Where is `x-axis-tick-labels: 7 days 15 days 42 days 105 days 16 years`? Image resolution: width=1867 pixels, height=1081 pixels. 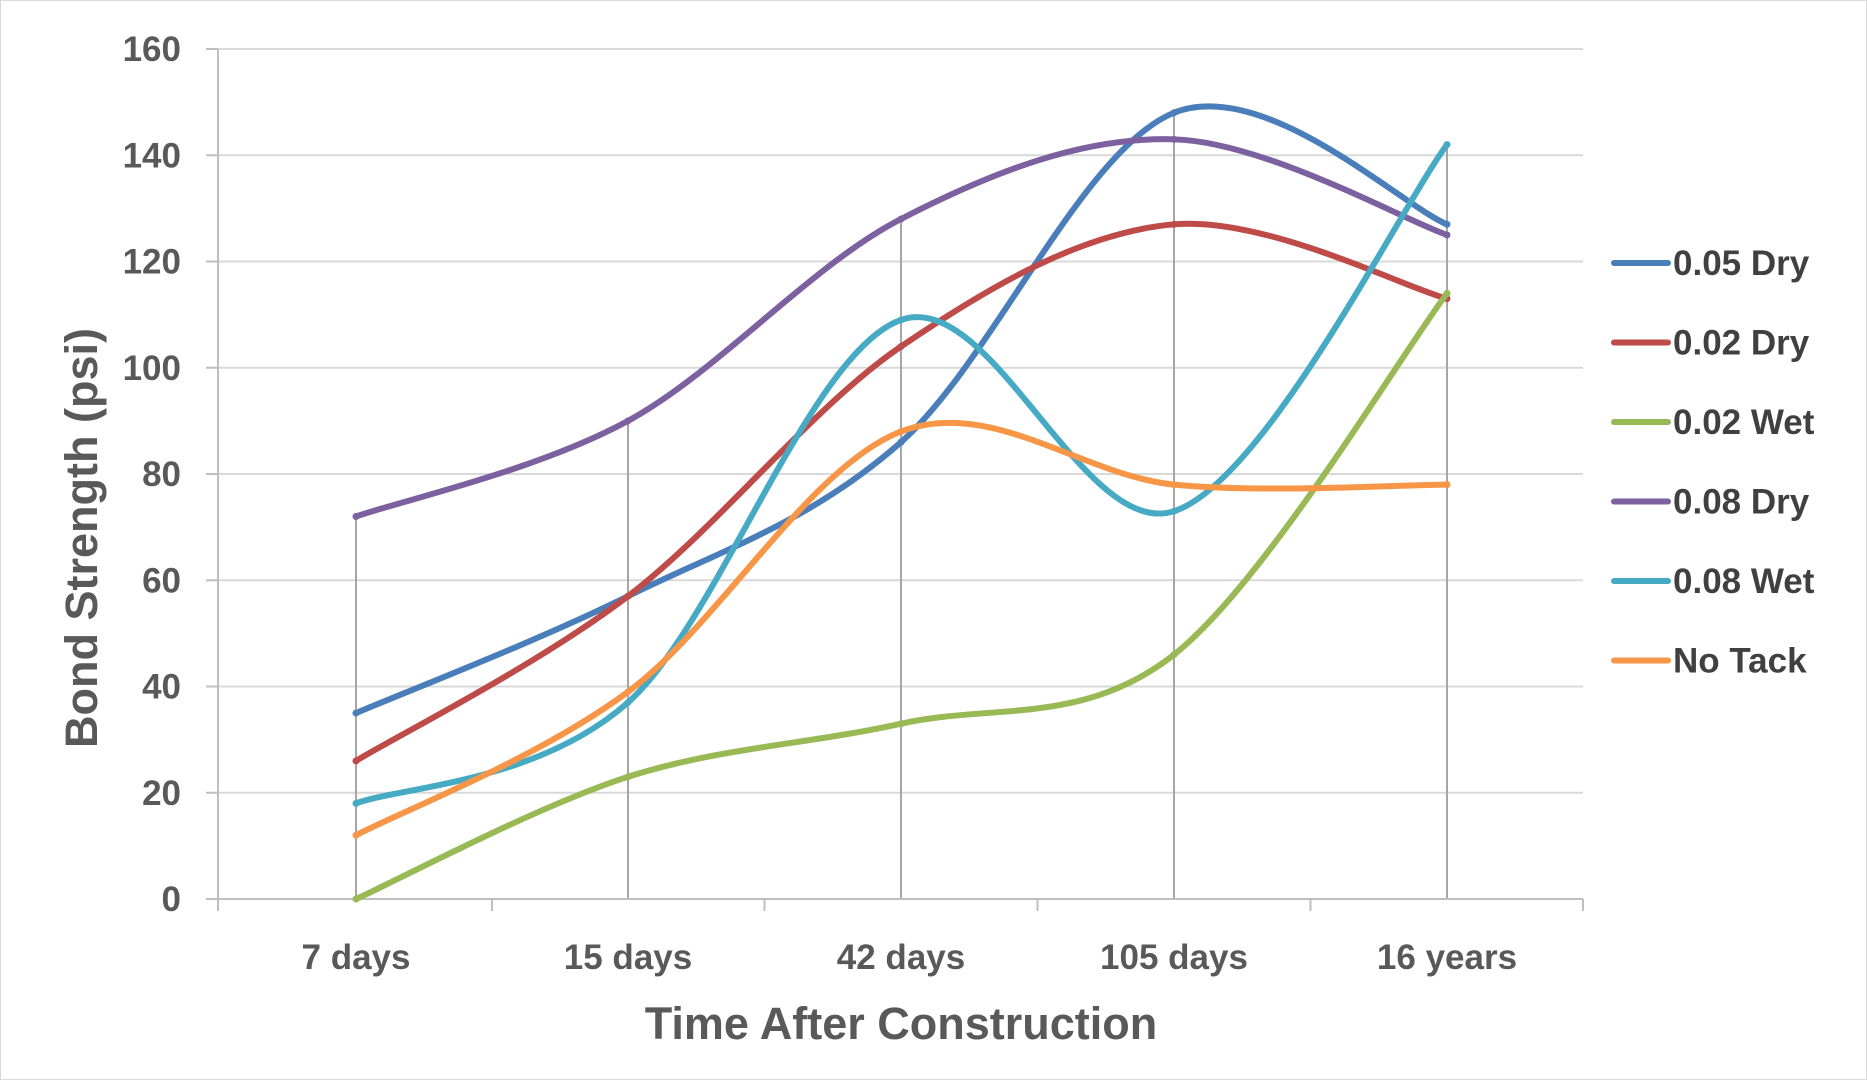
x-axis-tick-labels: 7 days 15 days 42 days 105 days 16 years is located at coordinates (910, 957).